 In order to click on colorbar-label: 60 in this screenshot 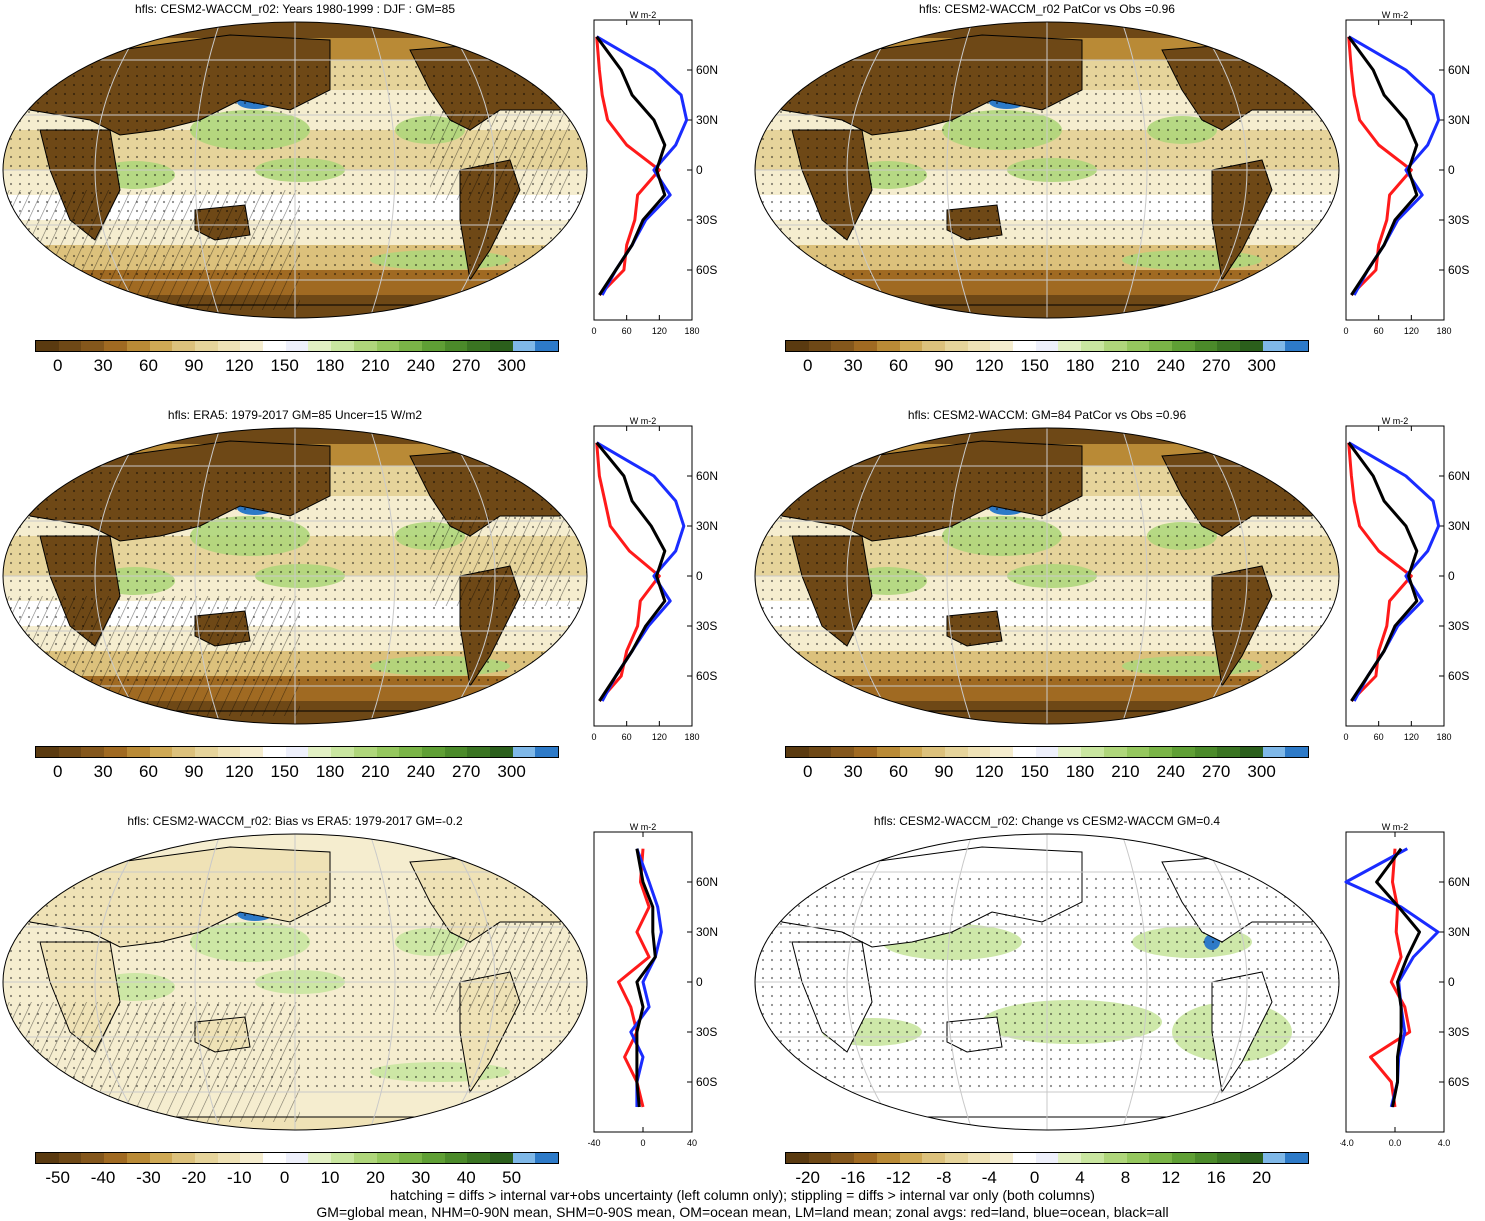, I will do `click(148, 771)`.